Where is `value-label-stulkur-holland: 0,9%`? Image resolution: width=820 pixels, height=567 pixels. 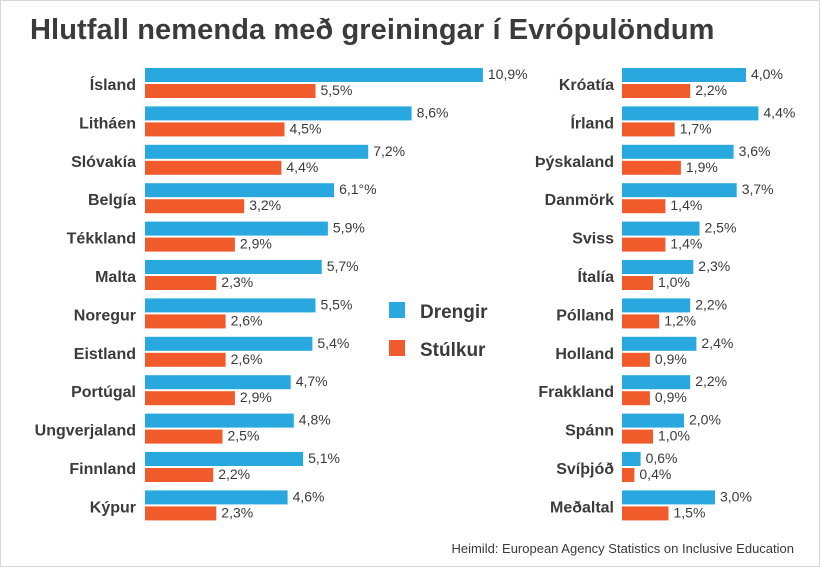 value-label-stulkur-holland: 0,9% is located at coordinates (671, 359).